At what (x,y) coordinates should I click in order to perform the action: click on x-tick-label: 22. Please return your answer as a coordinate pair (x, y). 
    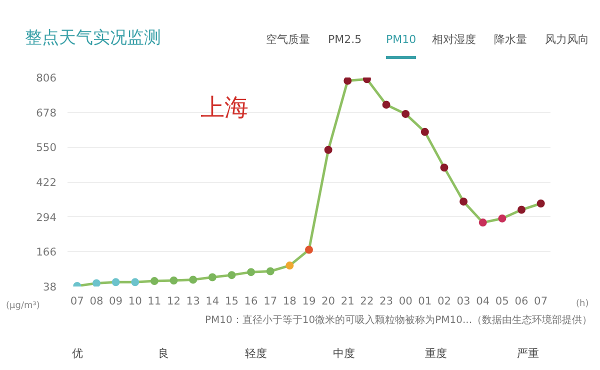
    Looking at the image, I should click on (367, 301).